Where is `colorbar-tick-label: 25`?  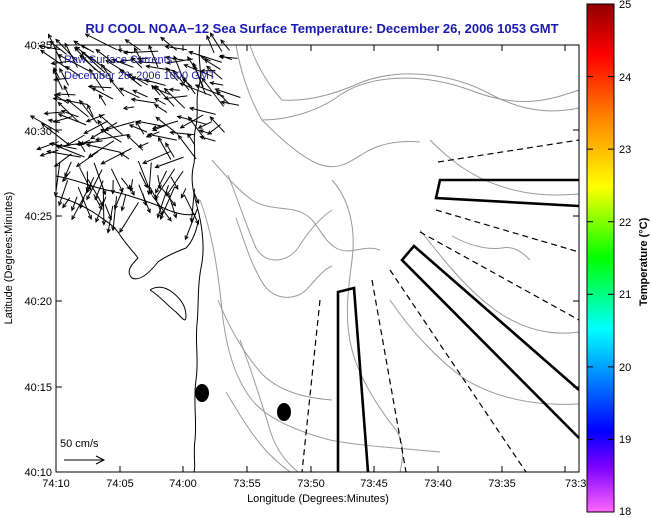 colorbar-tick-label: 25 is located at coordinates (625, 5).